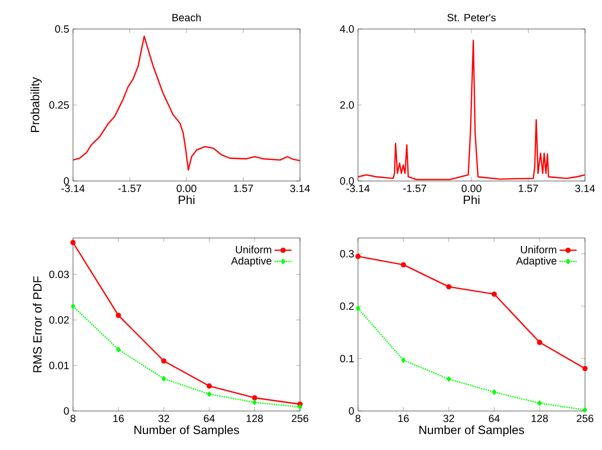  Describe the element at coordinates (347, 306) in the screenshot. I see `y-tick-label: 0.2` at that location.